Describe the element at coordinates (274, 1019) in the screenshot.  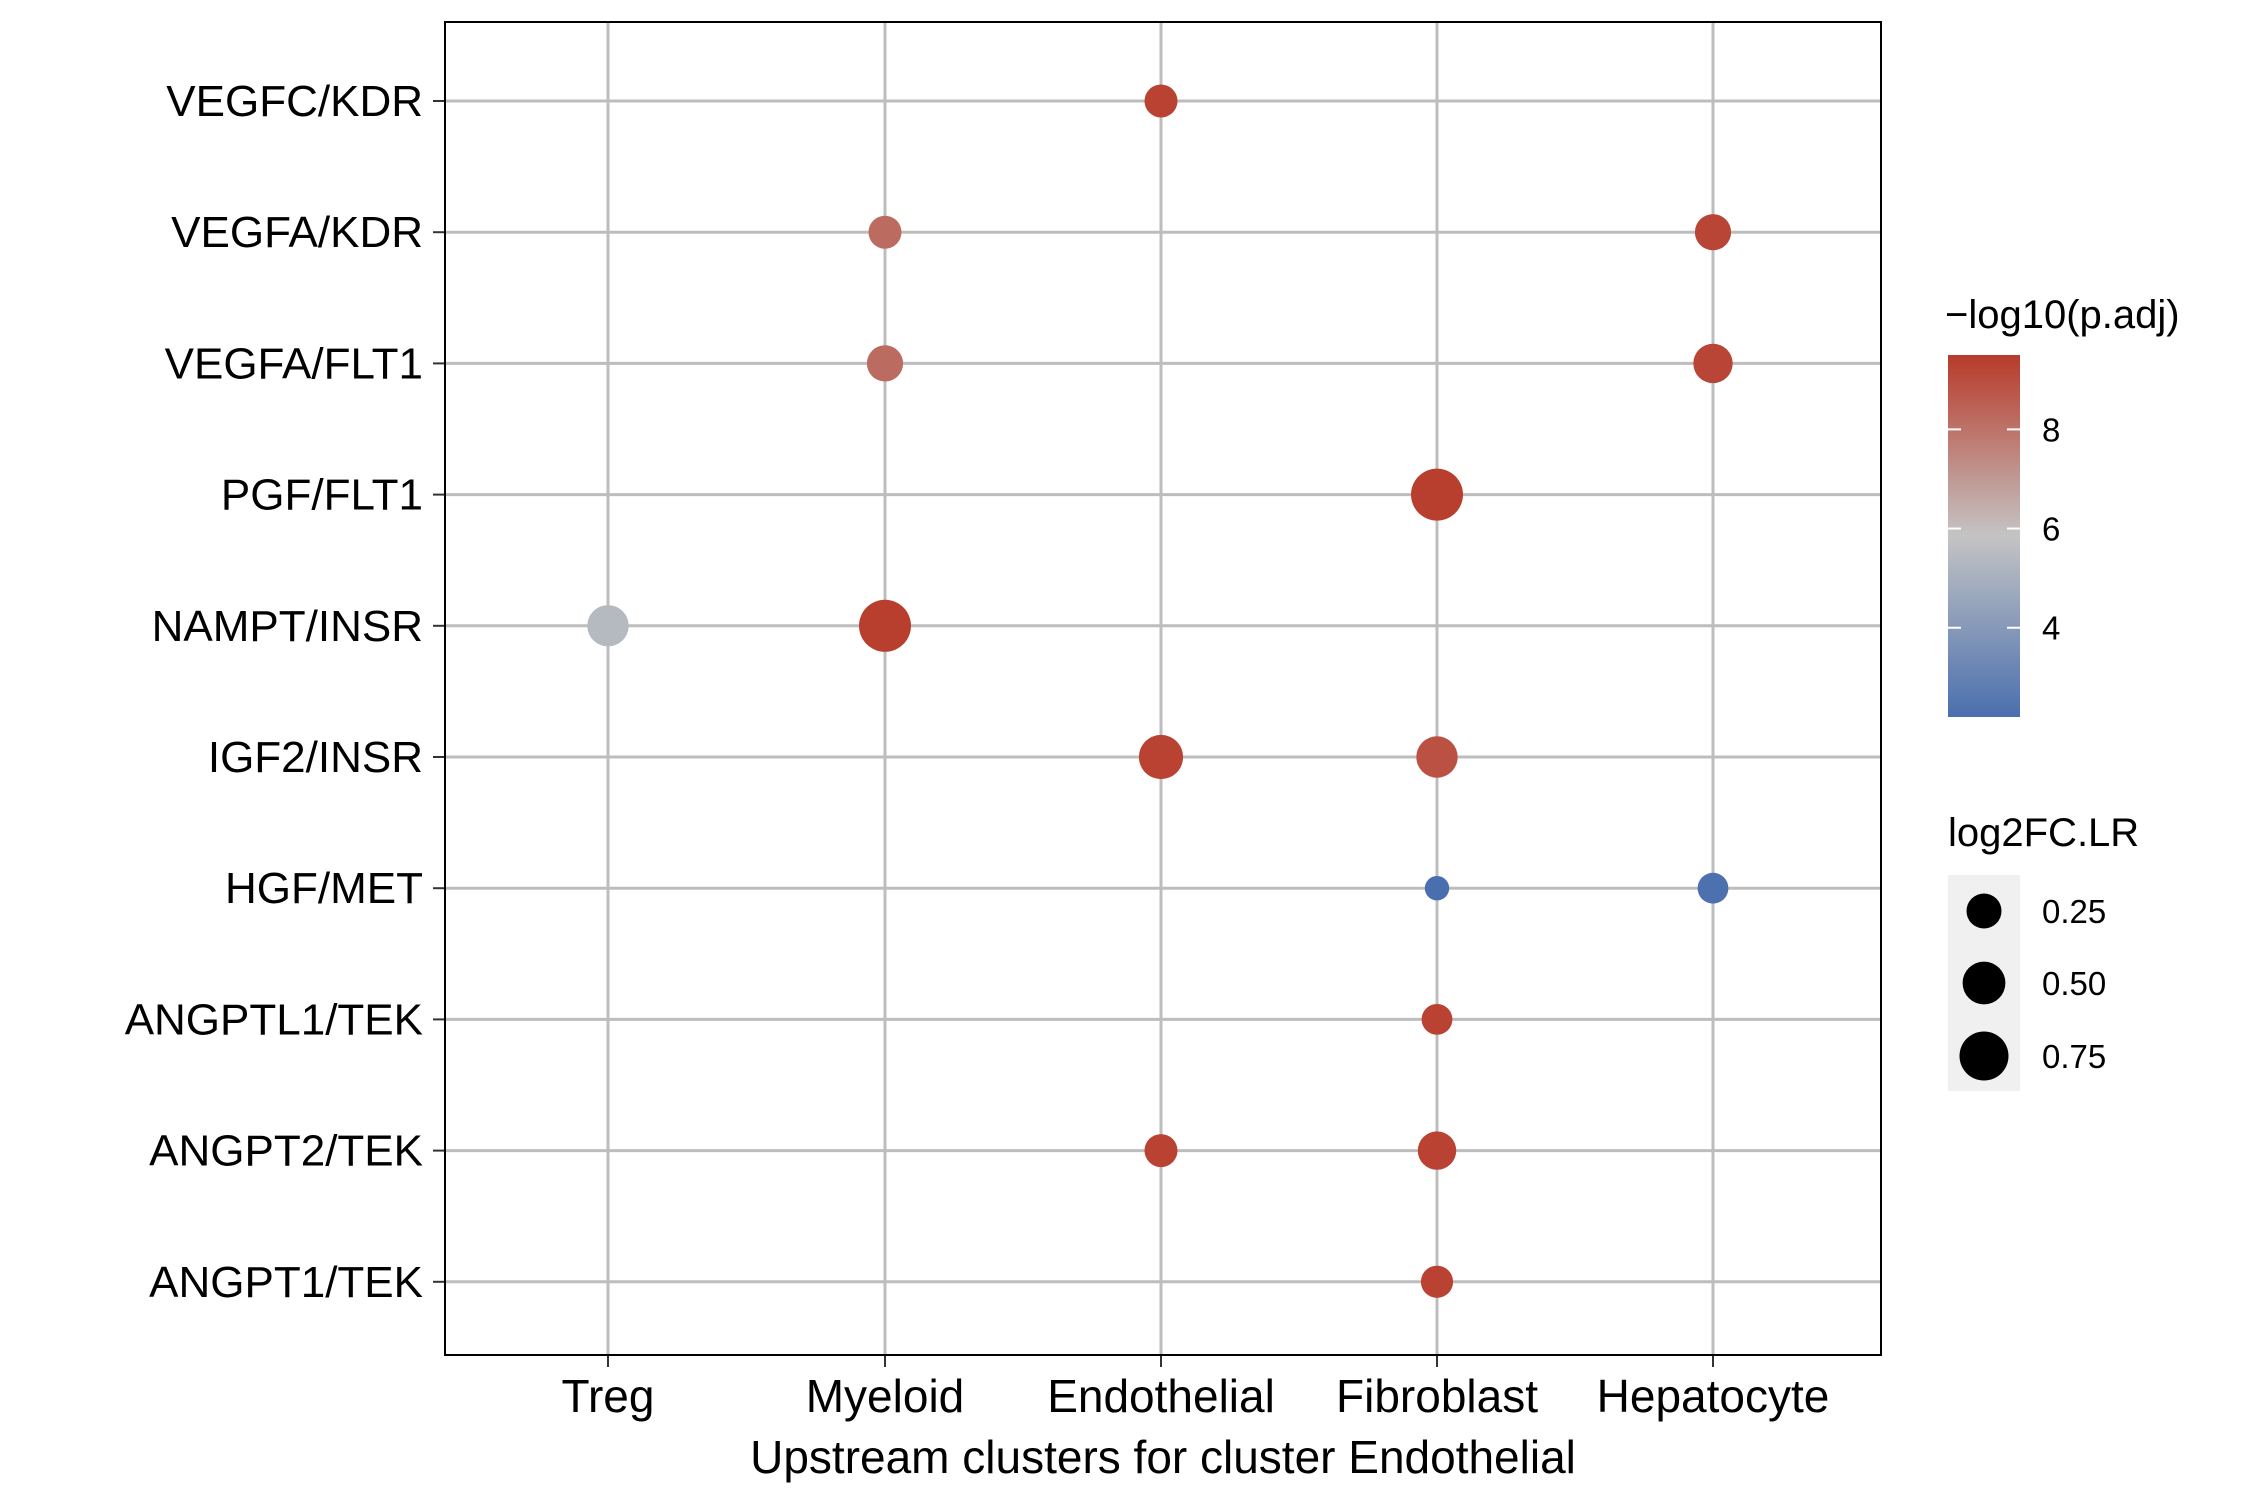
I see `y-tick-label: ANGPTL1/TEK` at that location.